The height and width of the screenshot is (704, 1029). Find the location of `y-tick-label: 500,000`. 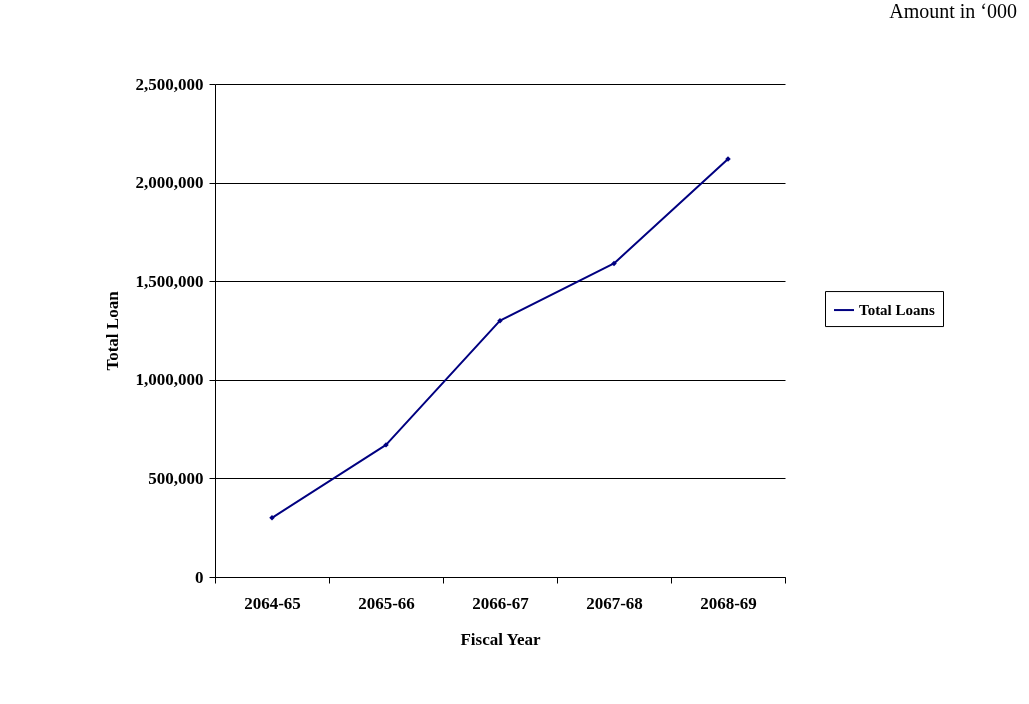

y-tick-label: 500,000 is located at coordinates (176, 478).